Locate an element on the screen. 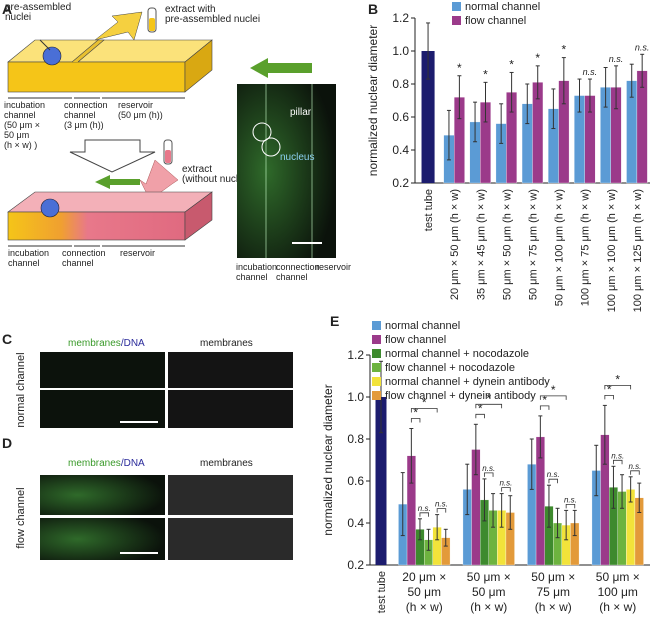 The height and width of the screenshot is (617, 655). tube-fill is located at coordinates (168, 156).